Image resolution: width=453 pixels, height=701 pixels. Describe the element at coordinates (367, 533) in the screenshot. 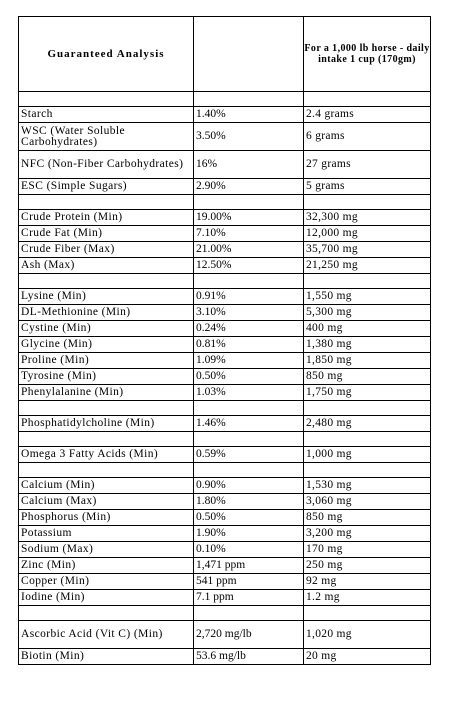

I see `daily-amount: 3,200 mg` at that location.